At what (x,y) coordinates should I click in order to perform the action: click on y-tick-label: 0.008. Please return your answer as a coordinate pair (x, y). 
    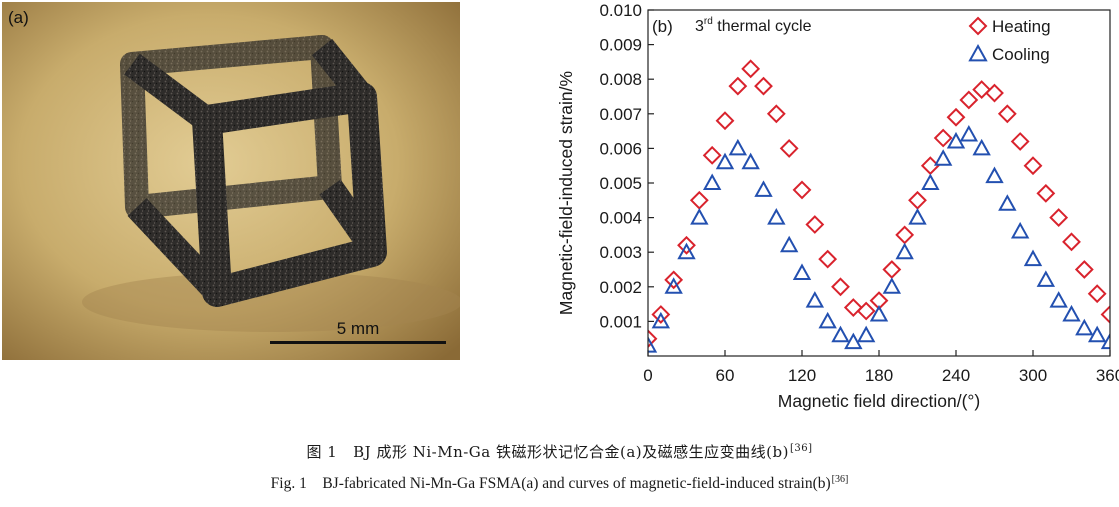
    Looking at the image, I should click on (620, 79).